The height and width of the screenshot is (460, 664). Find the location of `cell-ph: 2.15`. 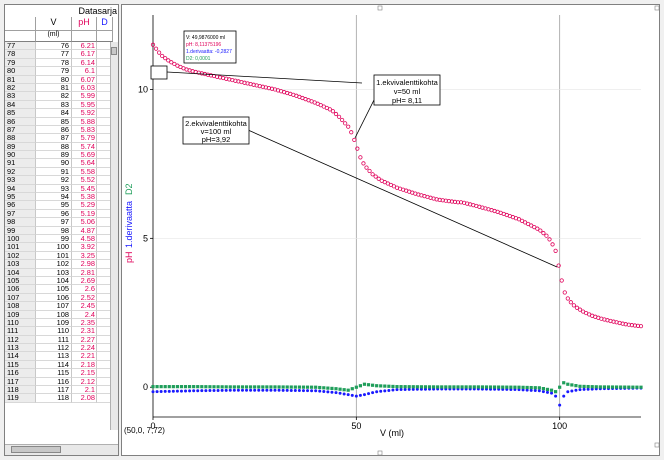

cell-ph: 2.15 is located at coordinates (84, 373).